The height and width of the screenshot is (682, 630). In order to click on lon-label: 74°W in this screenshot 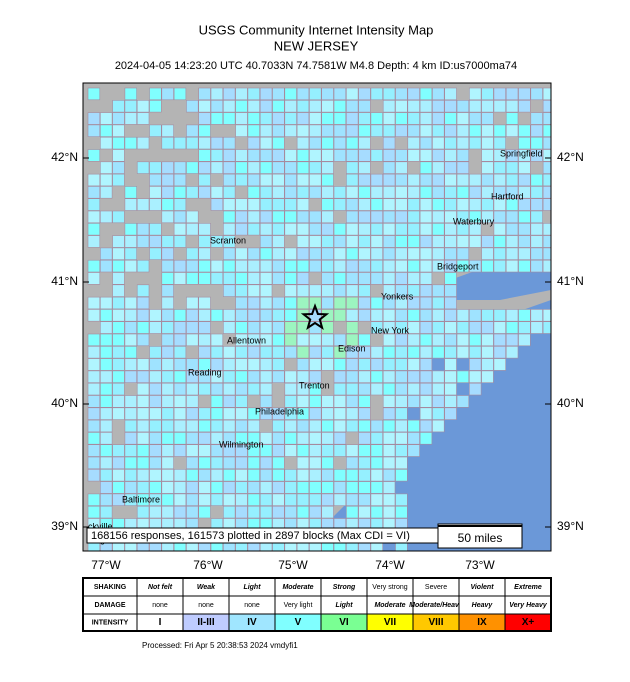, I will do `click(390, 565)`.